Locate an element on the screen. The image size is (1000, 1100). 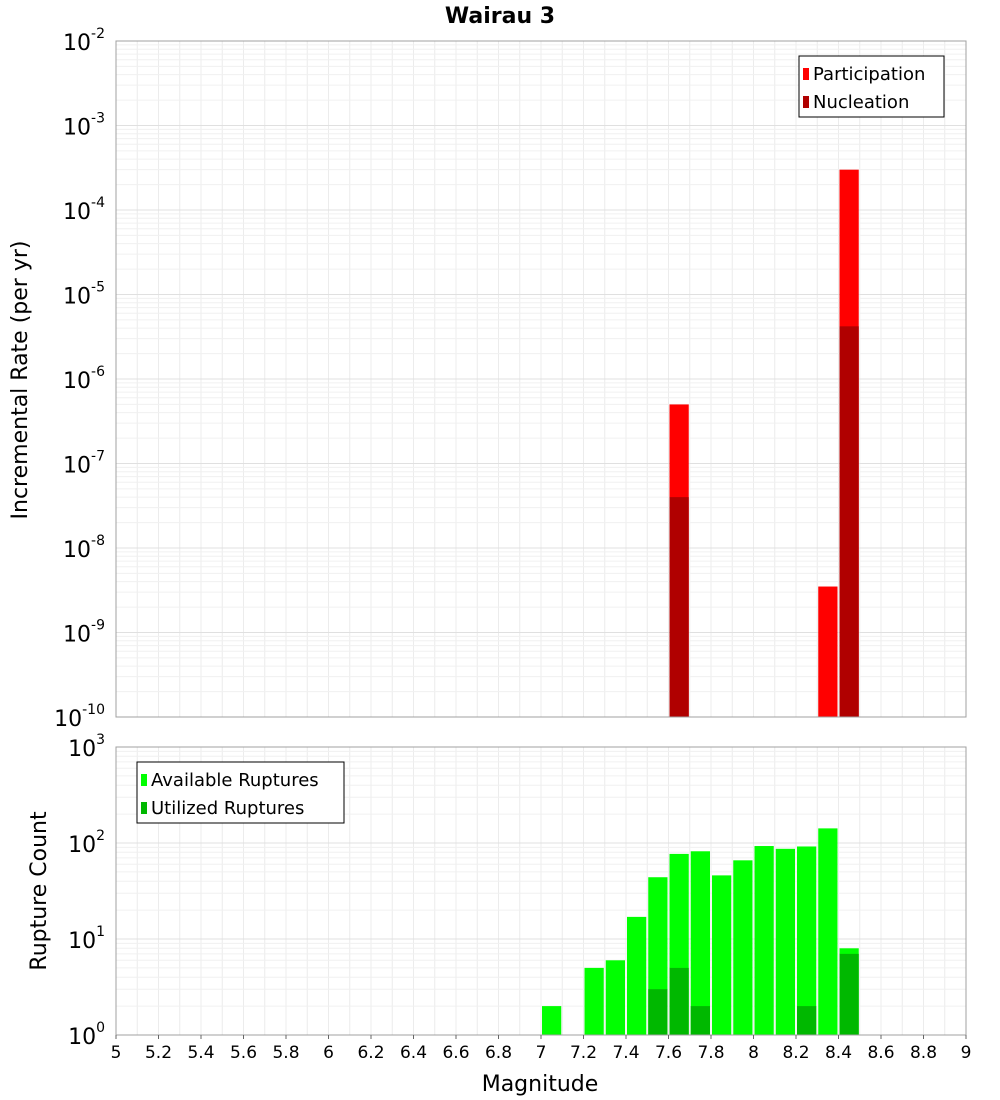
y-tick-label: 10⁻⁹ is located at coordinates (84, 633).